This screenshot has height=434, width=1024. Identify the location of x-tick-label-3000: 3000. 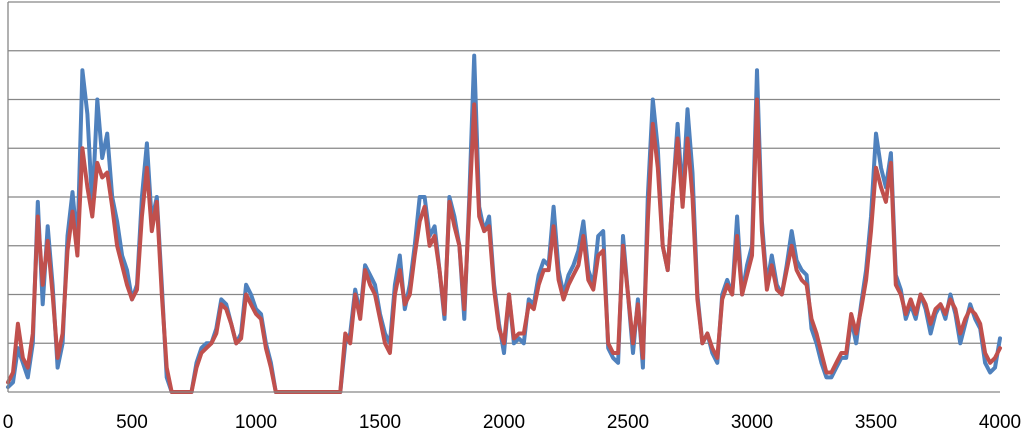
(752, 422).